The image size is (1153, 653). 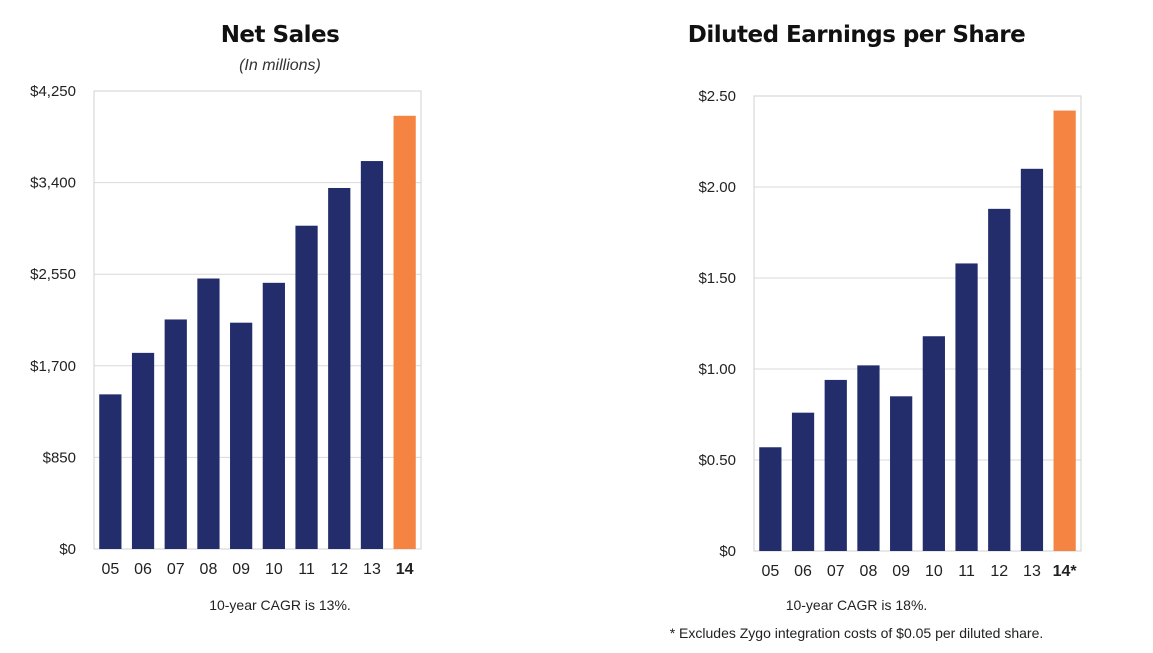 I want to click on y-tick-label: $1,700, so click(x=53, y=366).